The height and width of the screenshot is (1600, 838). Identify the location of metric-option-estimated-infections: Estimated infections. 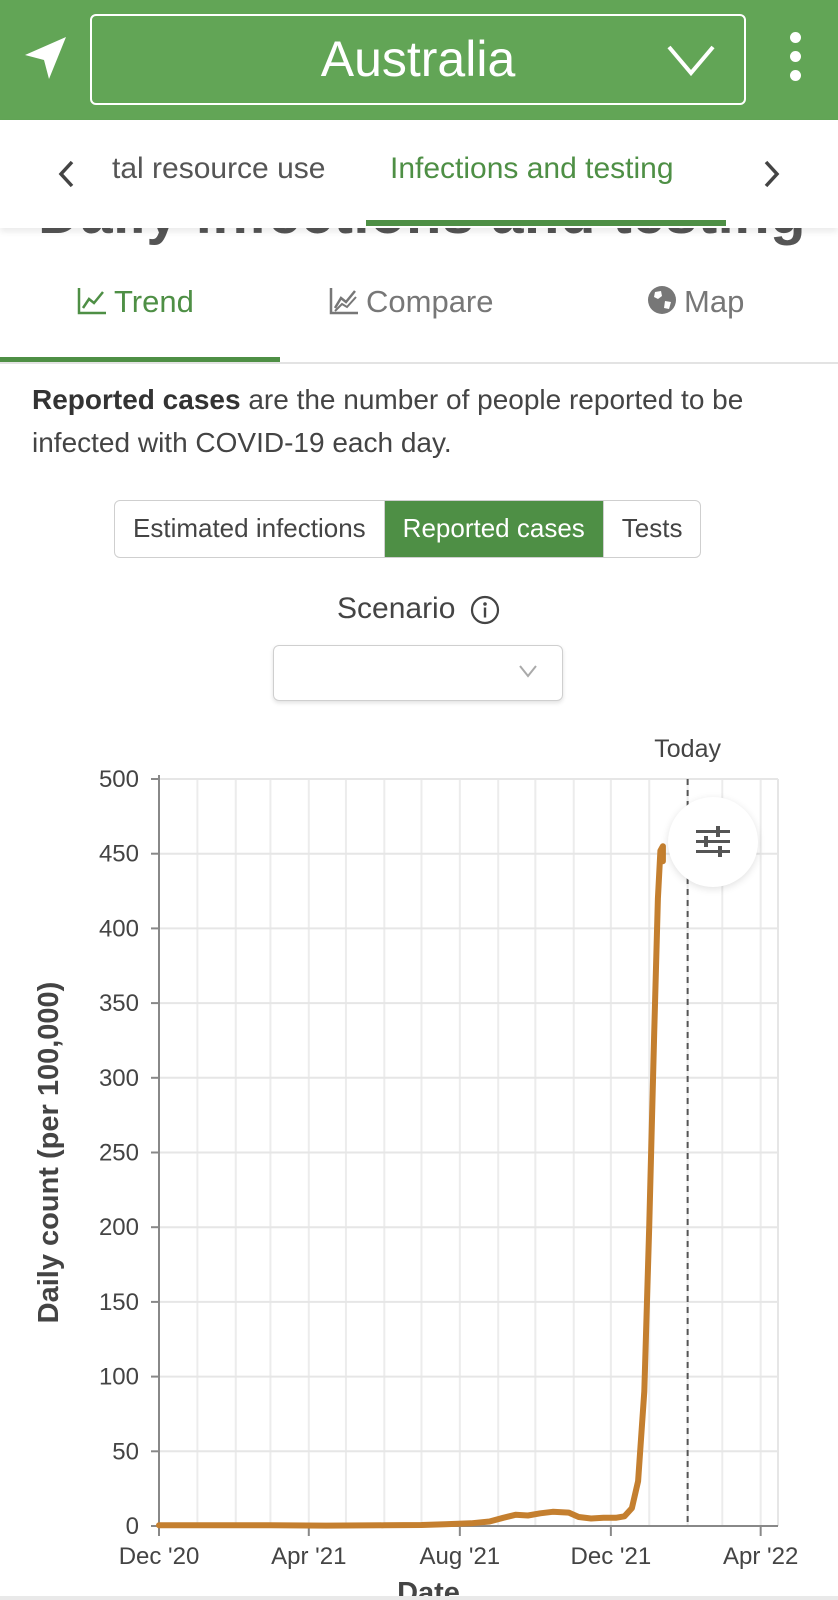
(250, 529).